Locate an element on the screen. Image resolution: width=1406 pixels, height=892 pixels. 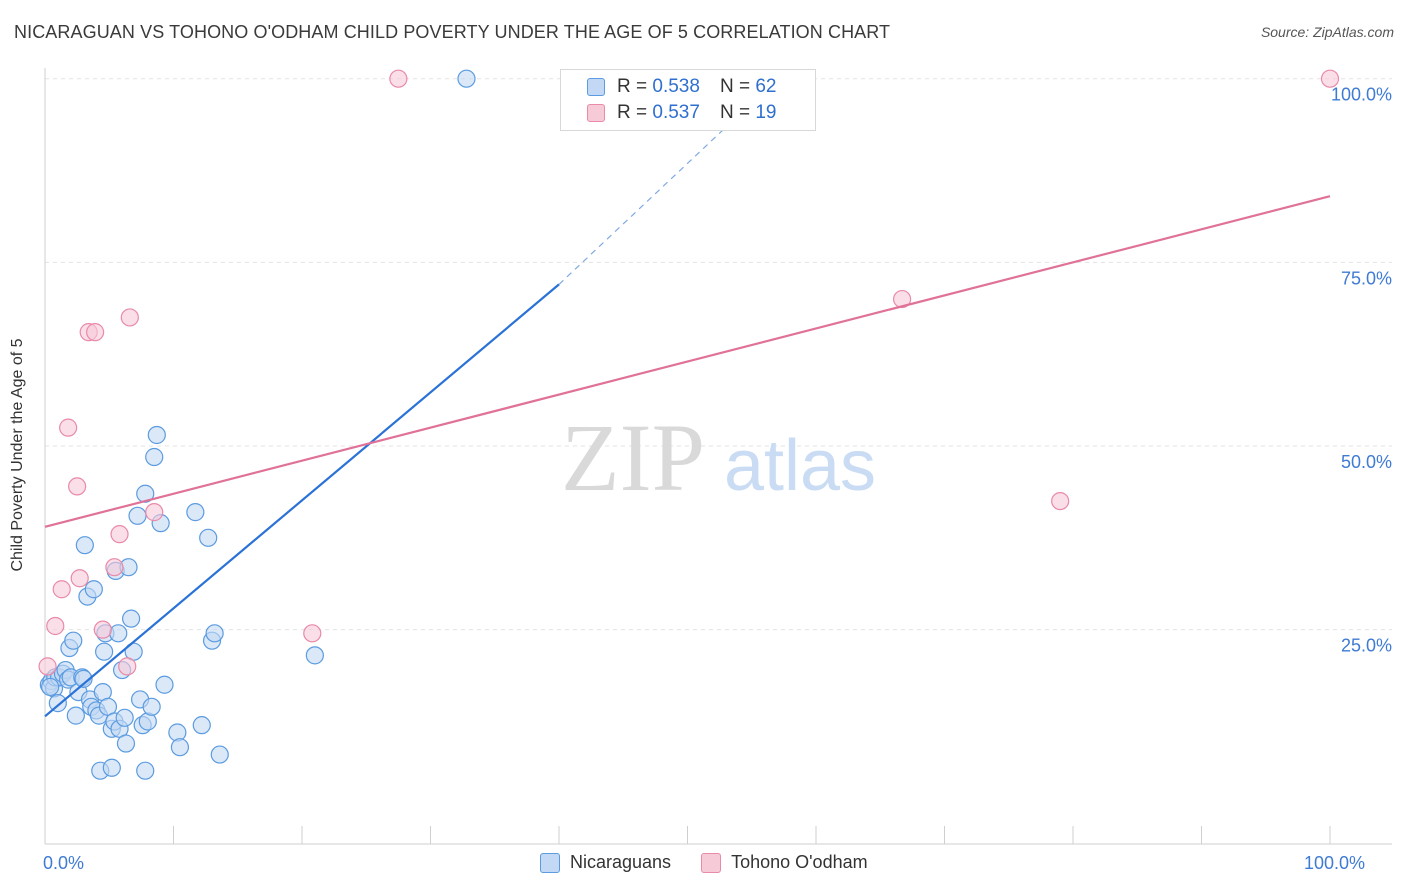
y-tick-label: 100.0% is located at coordinates (1361, 95).